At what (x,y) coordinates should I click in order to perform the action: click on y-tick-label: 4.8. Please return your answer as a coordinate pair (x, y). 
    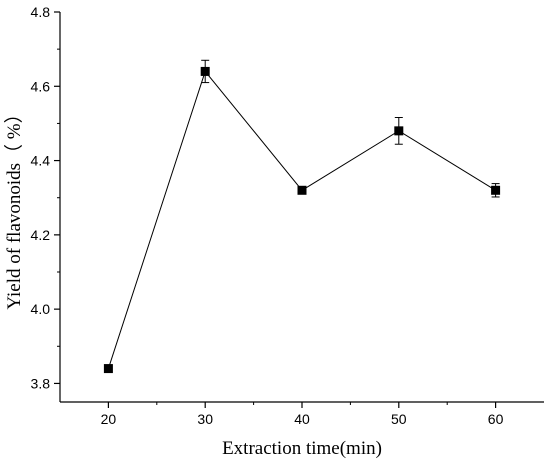
    Looking at the image, I should click on (41, 12).